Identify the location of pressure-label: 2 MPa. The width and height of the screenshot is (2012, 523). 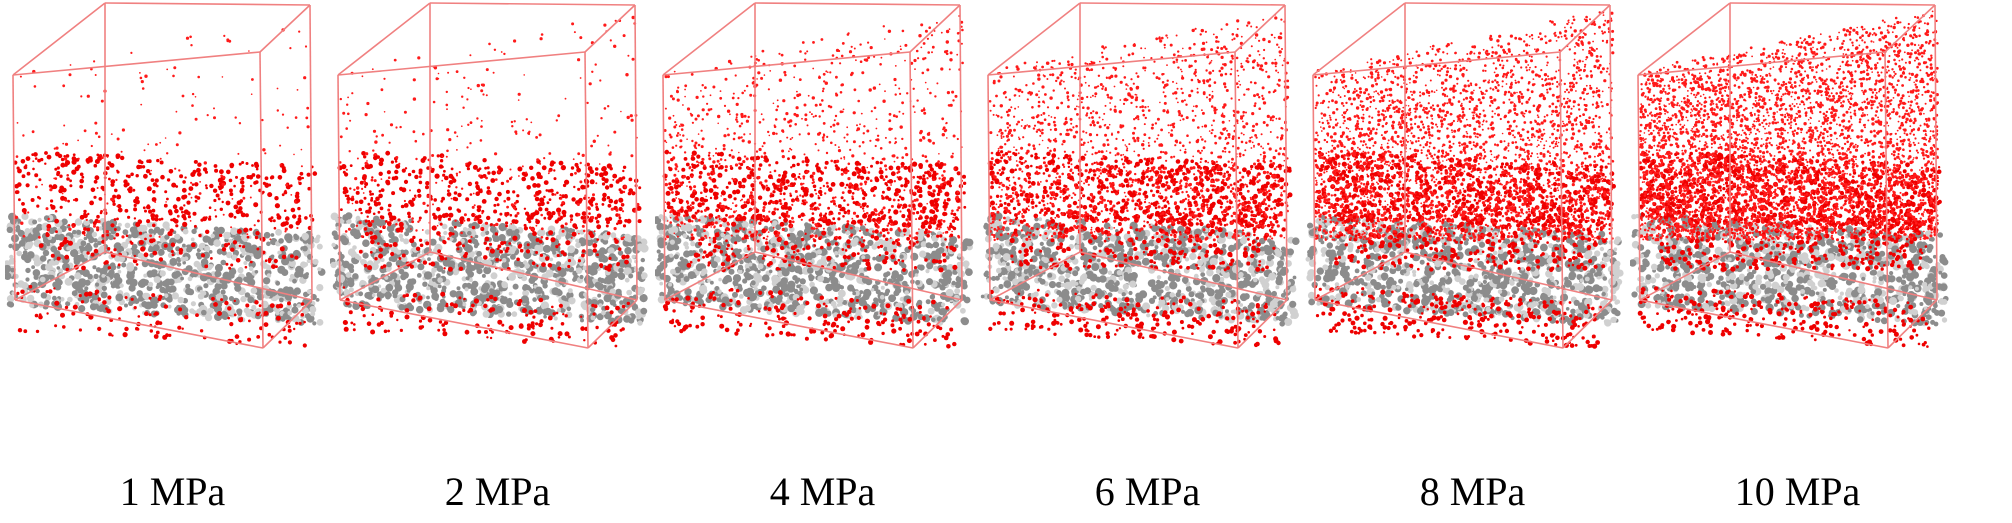
(497, 492).